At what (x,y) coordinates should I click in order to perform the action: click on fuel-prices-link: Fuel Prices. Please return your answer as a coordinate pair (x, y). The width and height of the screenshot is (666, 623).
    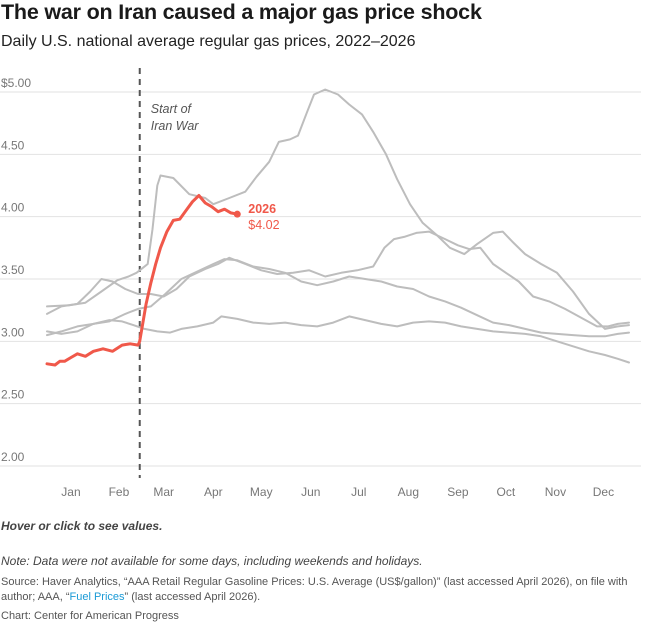
    Looking at the image, I should click on (97, 597).